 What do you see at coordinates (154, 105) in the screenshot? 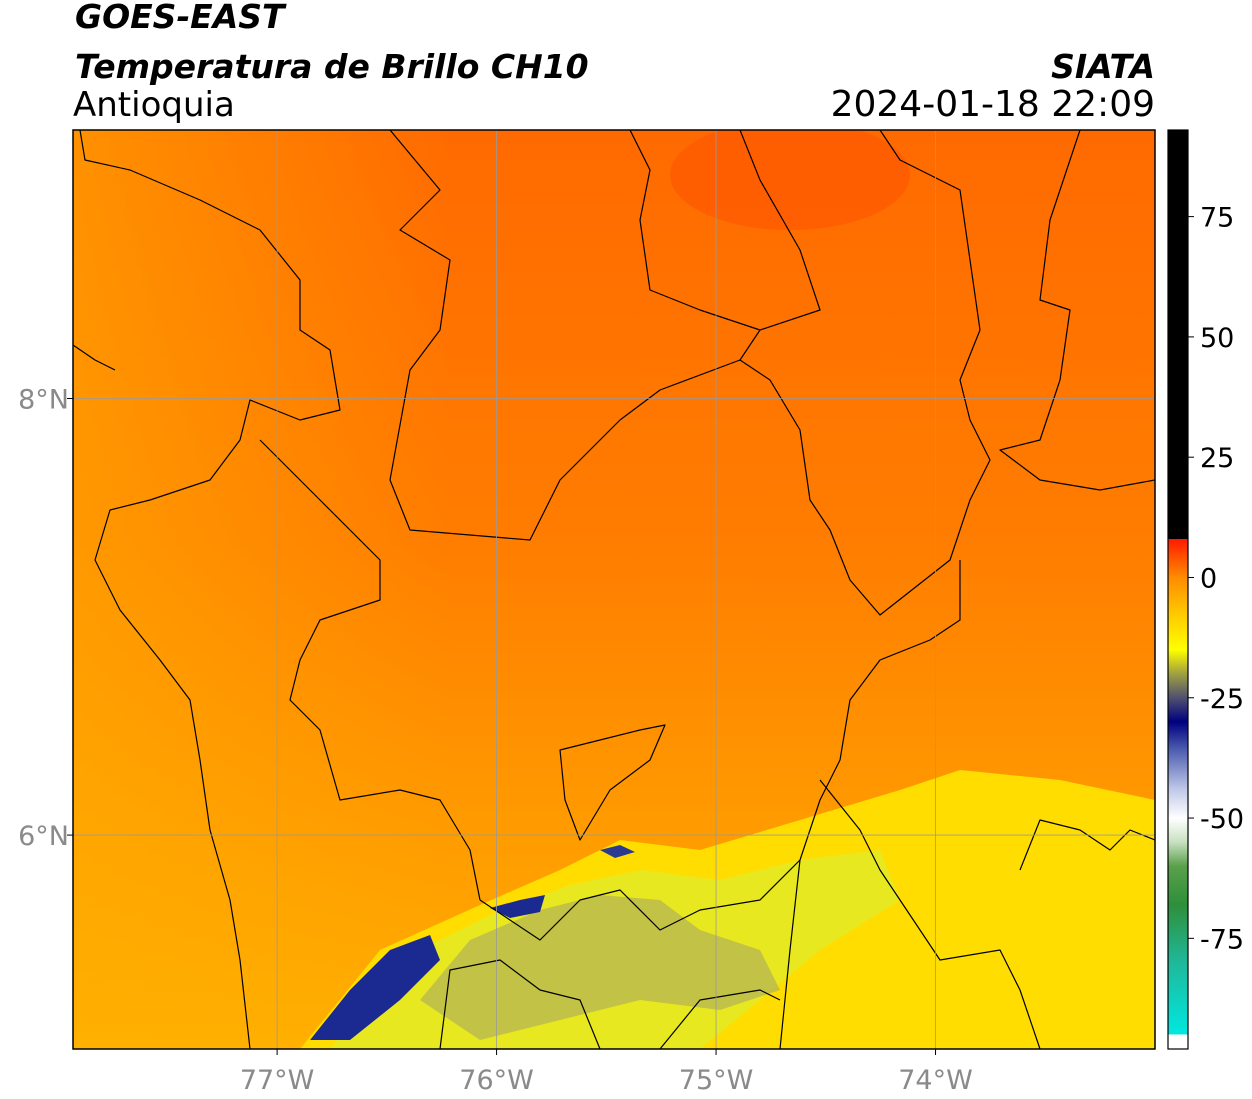
I see `region: Antioquia` at bounding box center [154, 105].